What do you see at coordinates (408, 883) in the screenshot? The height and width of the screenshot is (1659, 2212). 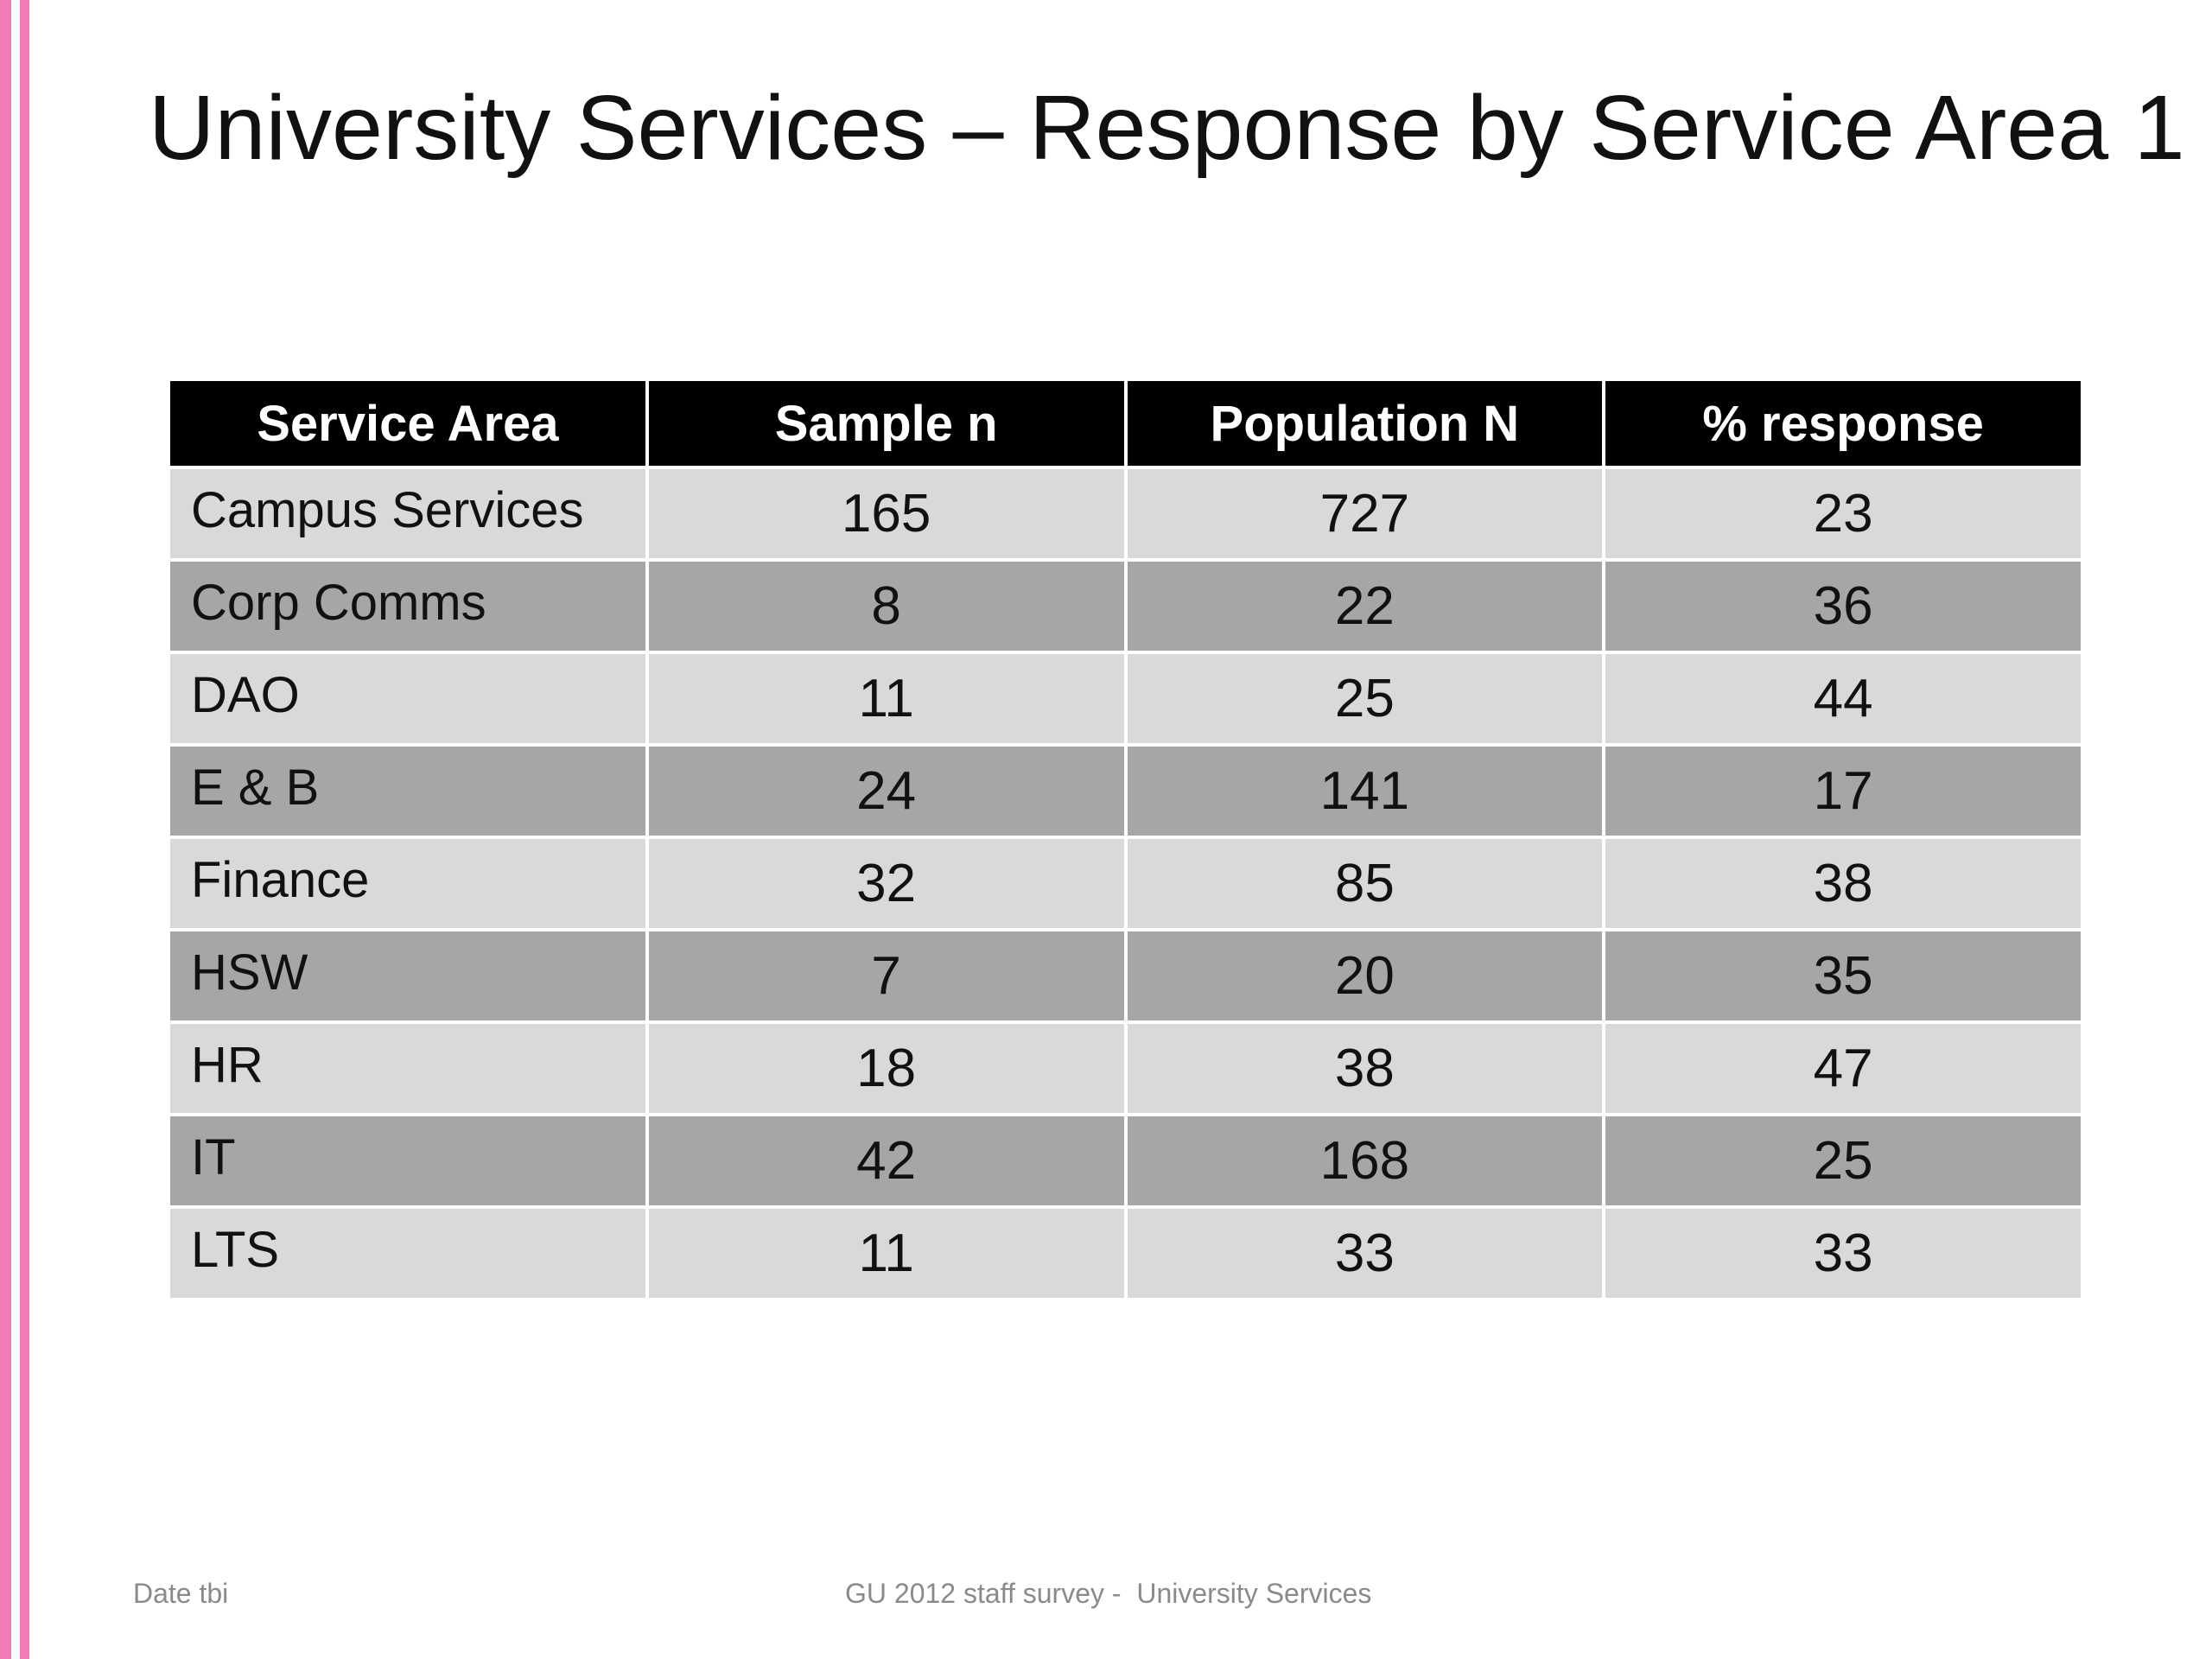 I see `service-area-cell: Finance` at bounding box center [408, 883].